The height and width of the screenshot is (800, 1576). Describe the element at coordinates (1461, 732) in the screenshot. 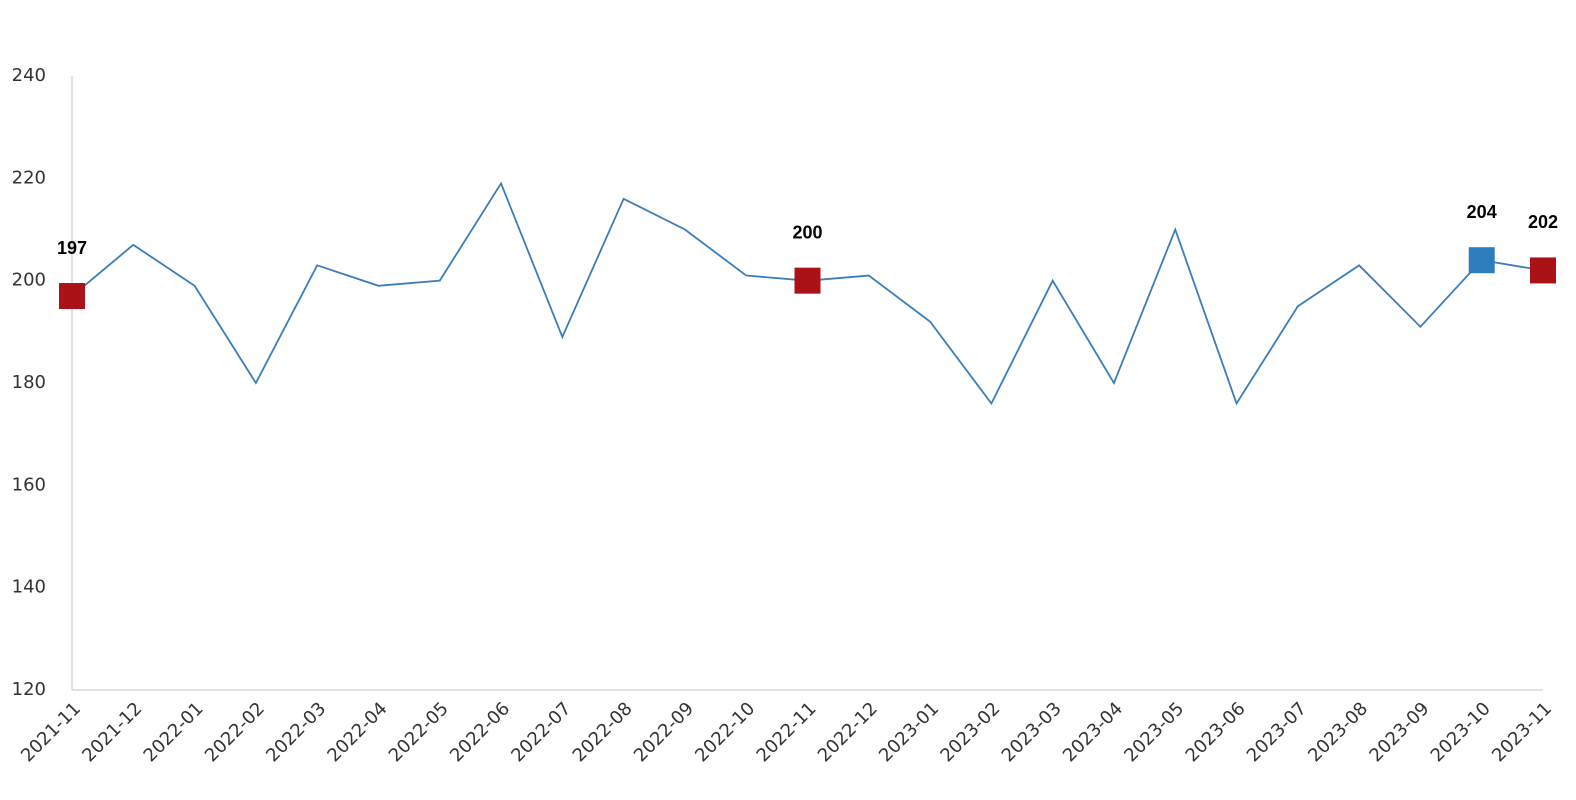

I see `x-tick-label: 2023-10` at that location.